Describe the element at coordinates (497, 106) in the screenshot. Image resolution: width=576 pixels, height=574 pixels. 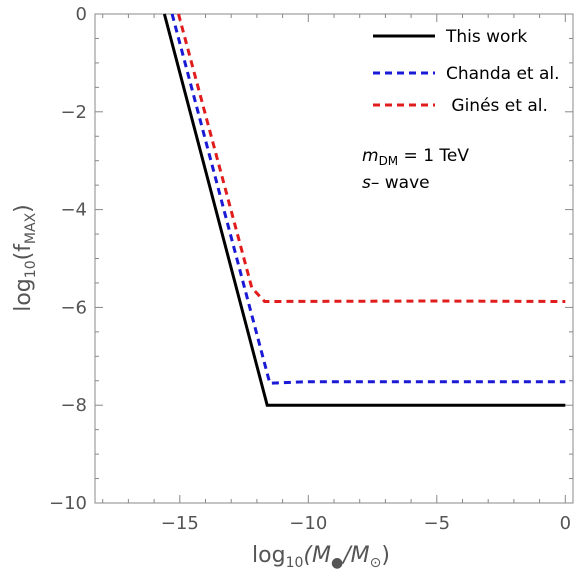
I see `legend-label-gines: Ginés et al.` at that location.